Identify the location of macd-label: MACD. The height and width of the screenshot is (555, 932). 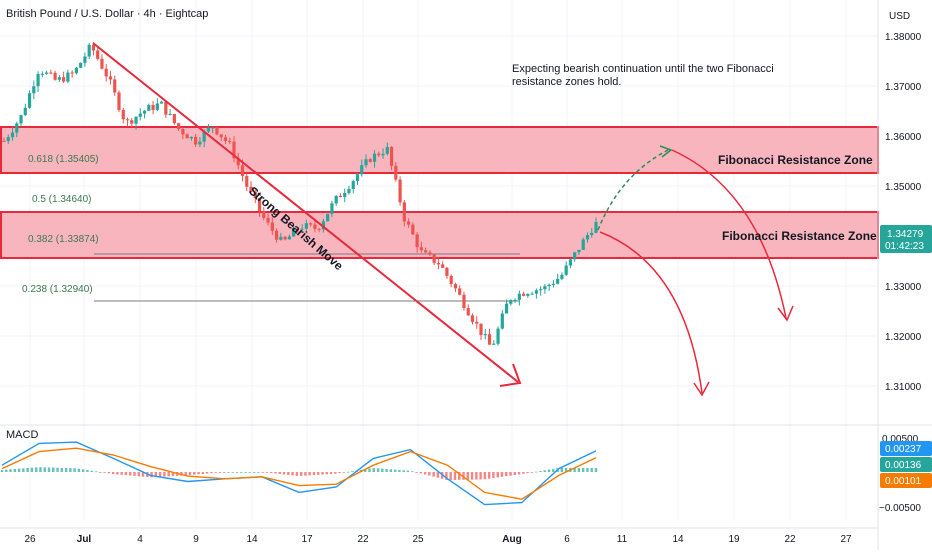
(22, 435).